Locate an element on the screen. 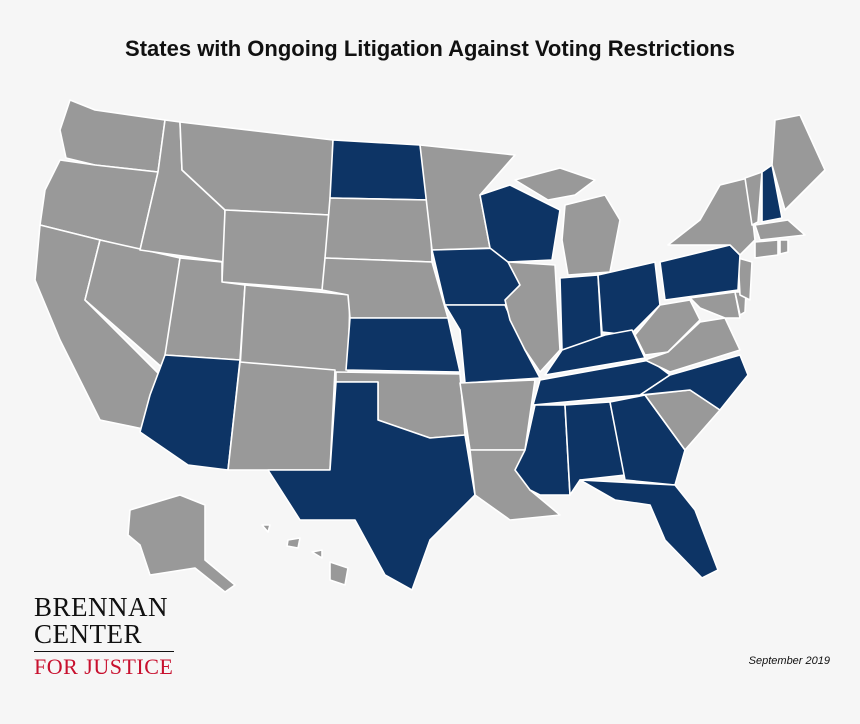 Image resolution: width=860 pixels, height=724 pixels. state-new-york is located at coordinates (711, 216).